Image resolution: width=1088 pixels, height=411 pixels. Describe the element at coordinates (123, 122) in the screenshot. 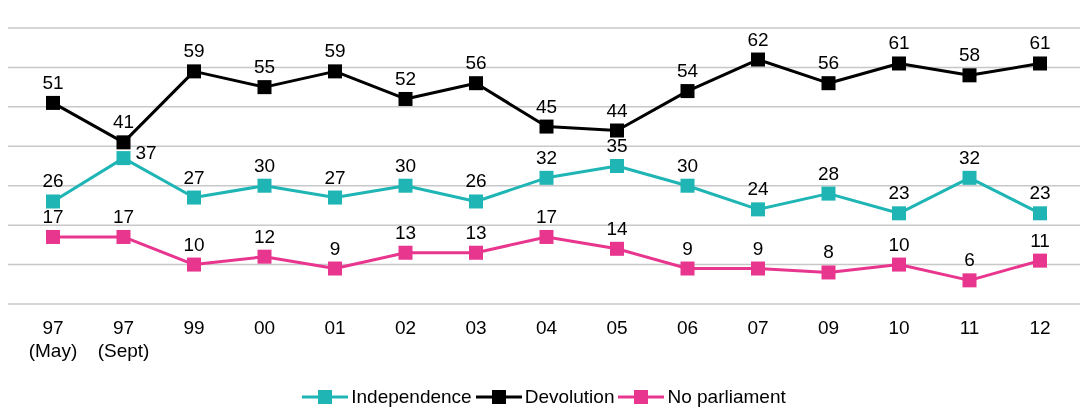

I see `data-label: 41` at that location.